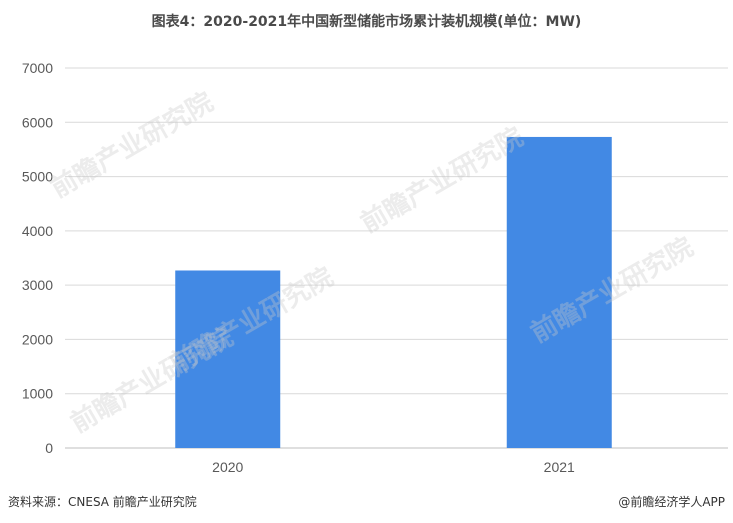 This screenshot has height=523, width=733. What do you see at coordinates (366, 508) in the screenshot?
I see `footer: 资料来源：CNESA 前瞻产业研究院 @前瞻经济学人APP` at bounding box center [366, 508].